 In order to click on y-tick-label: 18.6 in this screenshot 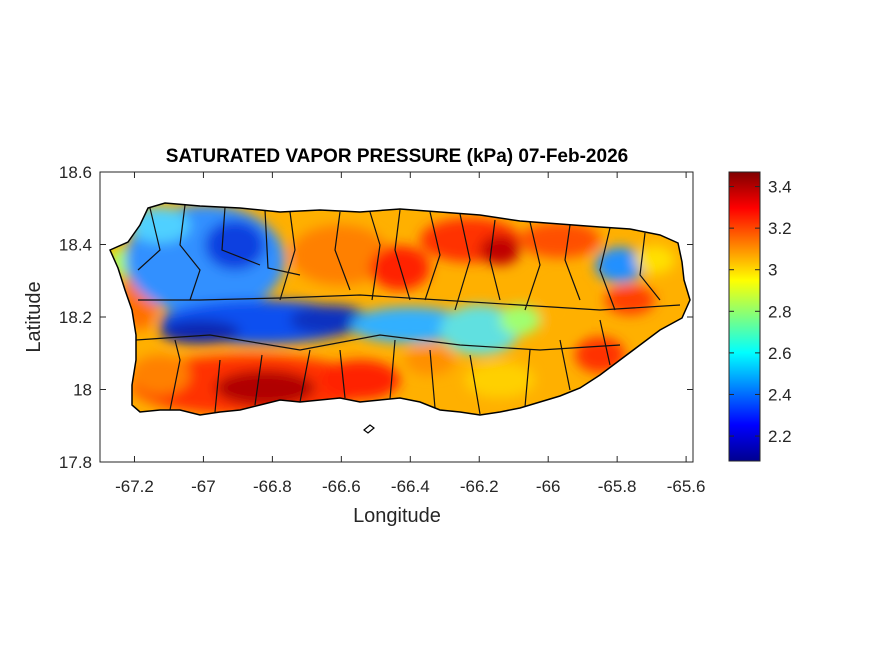, I will do `click(75, 172)`.